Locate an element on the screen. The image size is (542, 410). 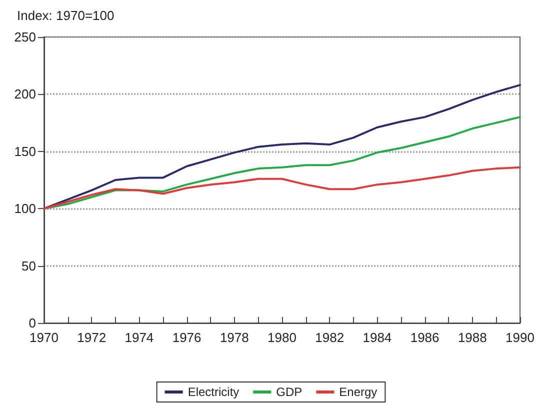
legend-label: GDP is located at coordinates (289, 392).